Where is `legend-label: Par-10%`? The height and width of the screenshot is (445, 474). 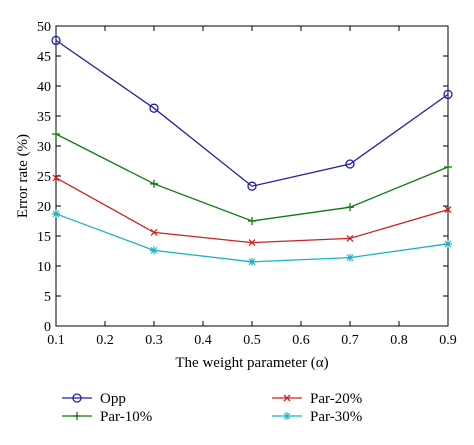 legend-label: Par-10% is located at coordinates (126, 417).